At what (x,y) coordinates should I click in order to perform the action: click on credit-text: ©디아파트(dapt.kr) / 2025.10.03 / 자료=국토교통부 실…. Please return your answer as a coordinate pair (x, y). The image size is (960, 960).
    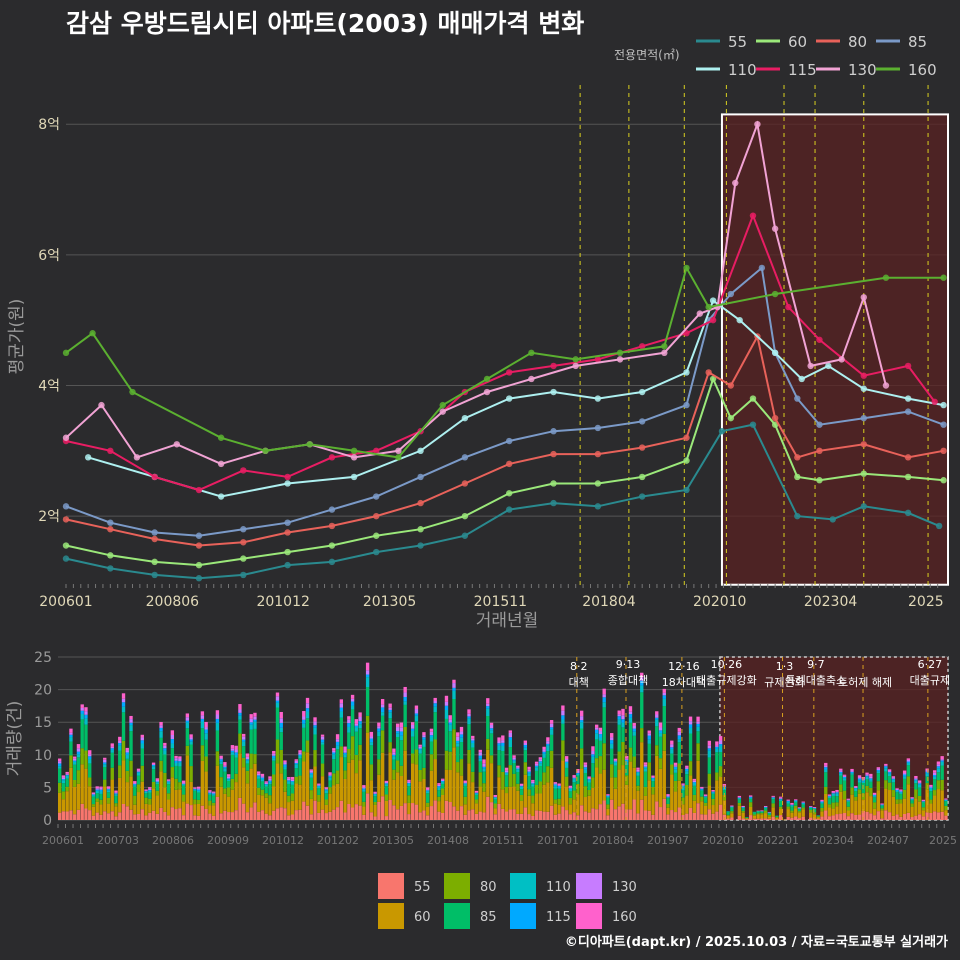
    Looking at the image, I should click on (756, 942).